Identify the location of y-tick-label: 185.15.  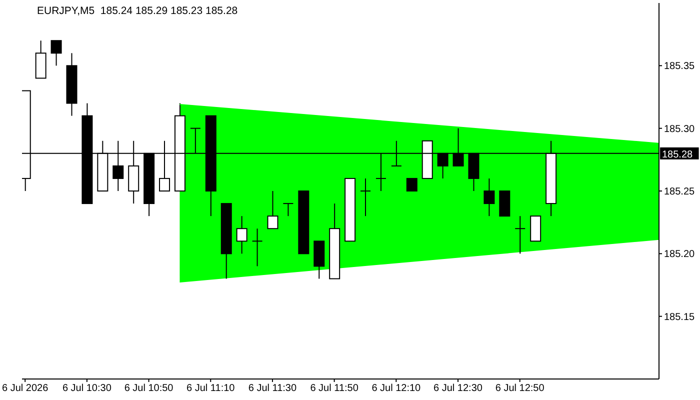
(680, 317).